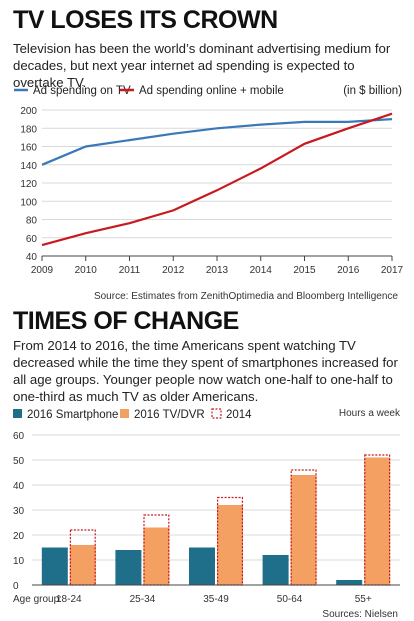  What do you see at coordinates (130, 270) in the screenshot?
I see `x-tick-label: 2011` at bounding box center [130, 270].